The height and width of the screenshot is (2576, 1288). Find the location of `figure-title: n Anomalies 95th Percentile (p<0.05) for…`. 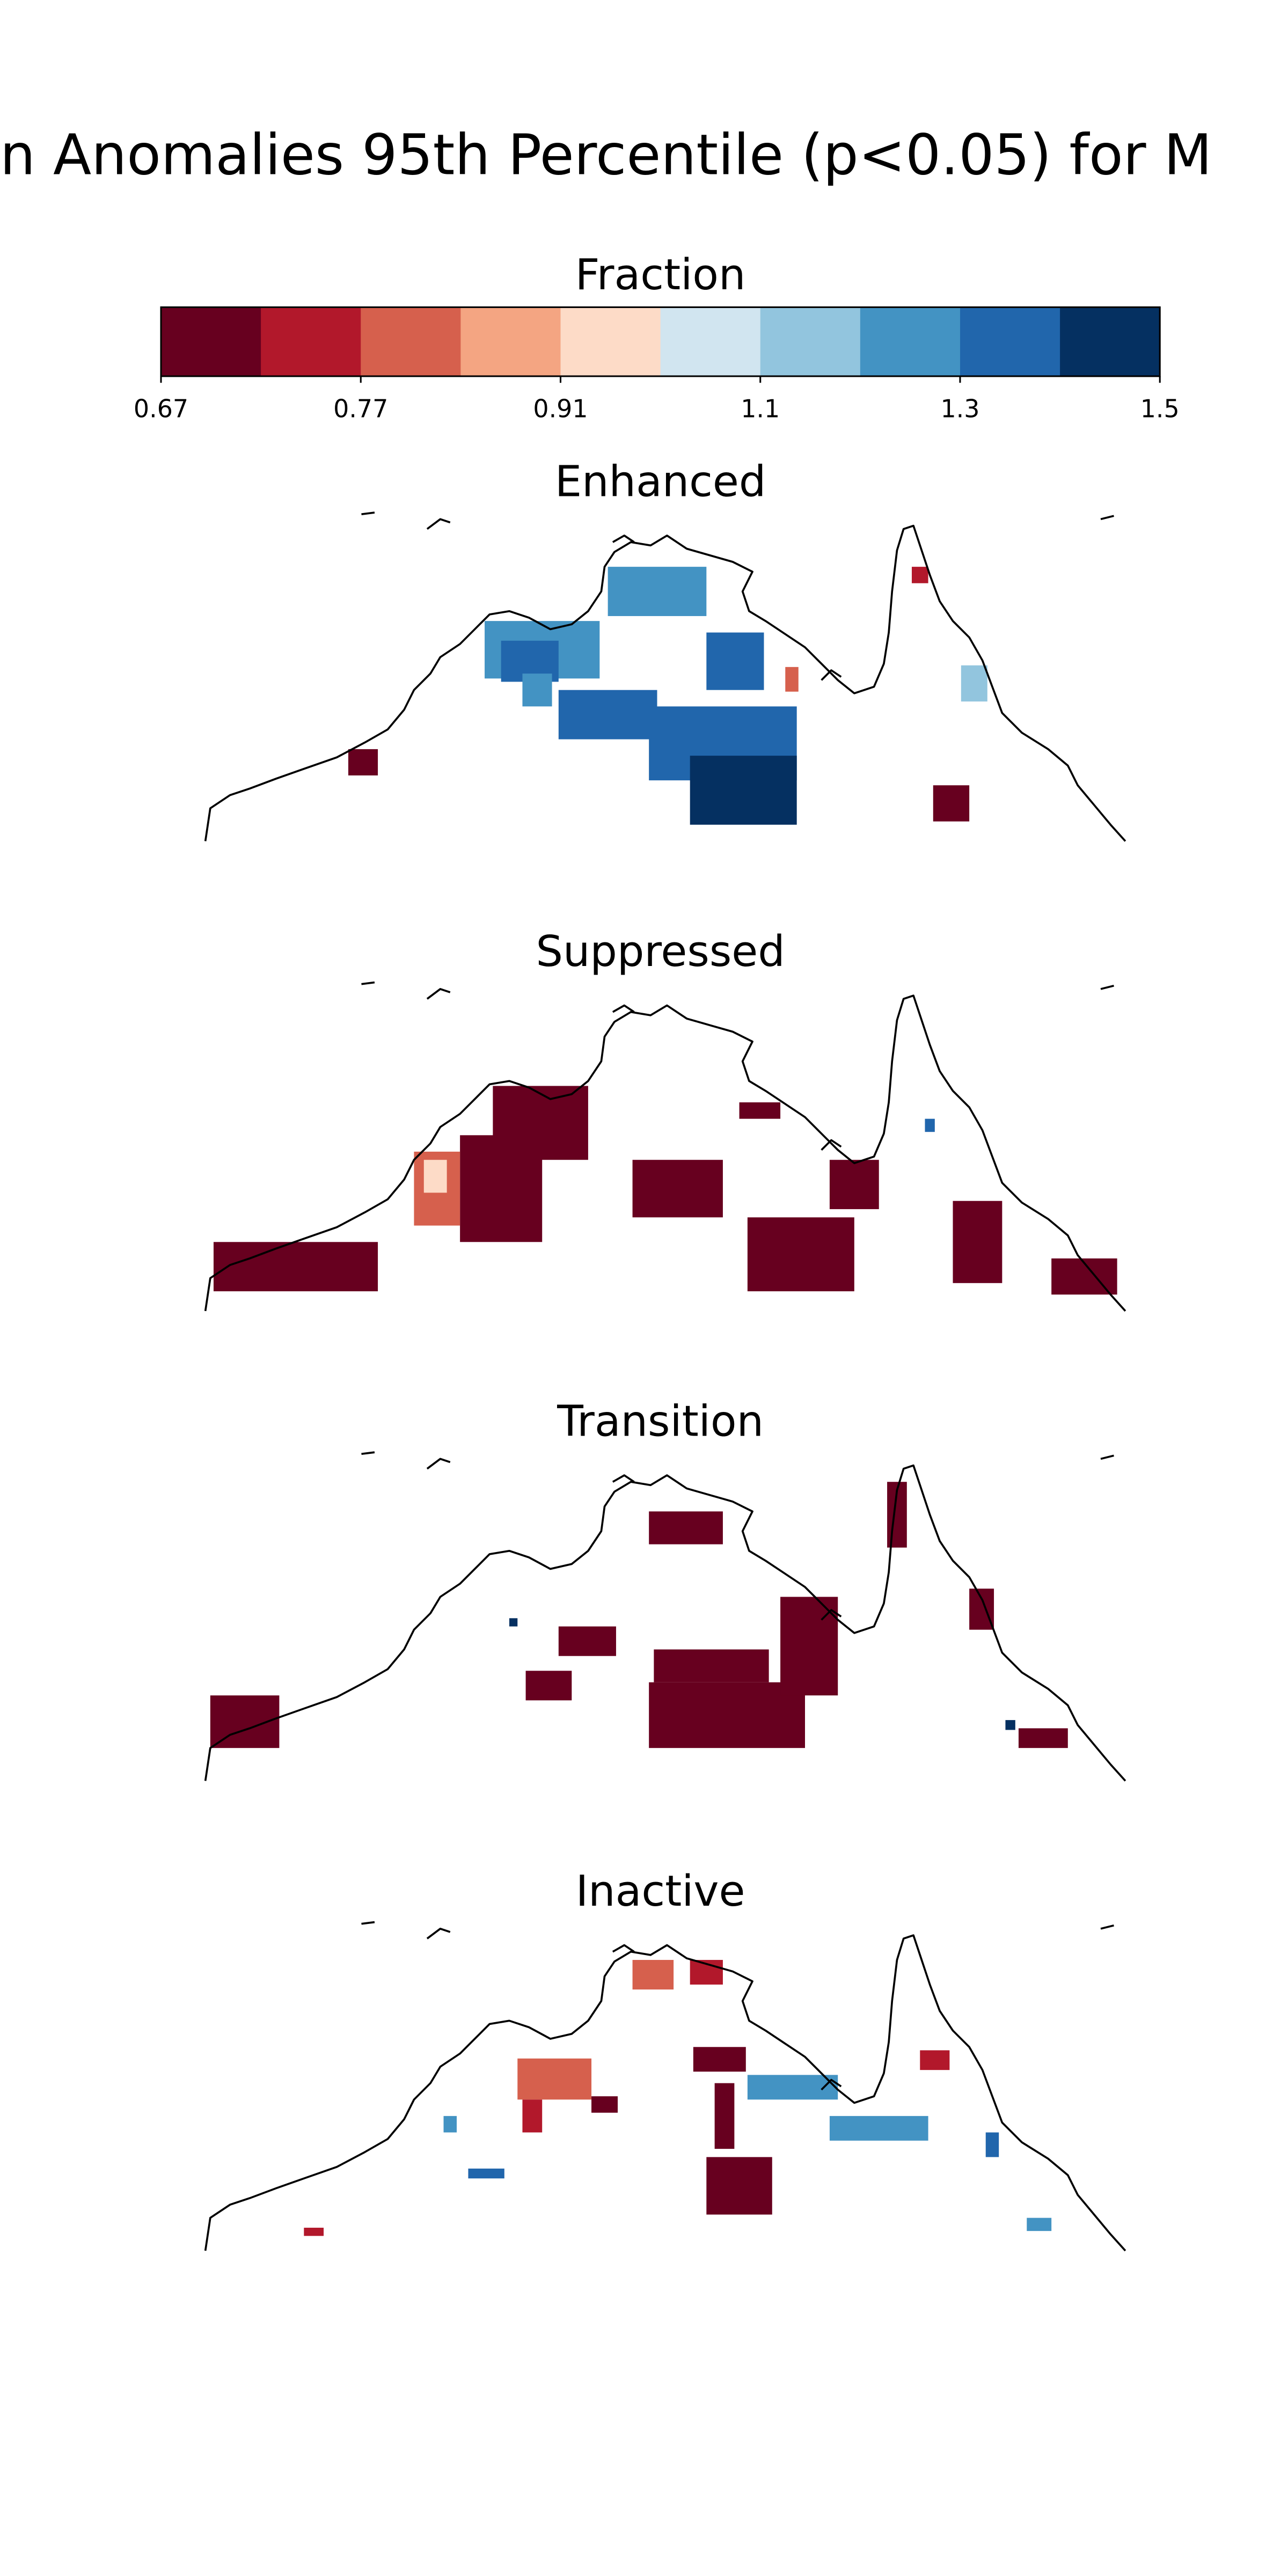

figure-title: n Anomalies 95th Percentile (p<0.05) for… is located at coordinates (606, 154).